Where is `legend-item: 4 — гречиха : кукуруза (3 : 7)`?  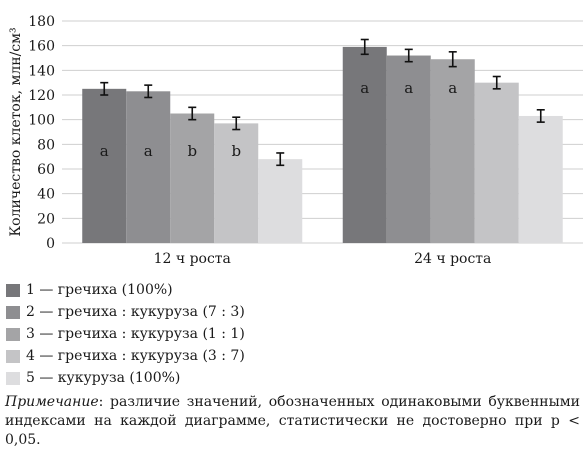 legend-item: 4 — гречиха : кукуруза (3 : 7) is located at coordinates (125, 356).